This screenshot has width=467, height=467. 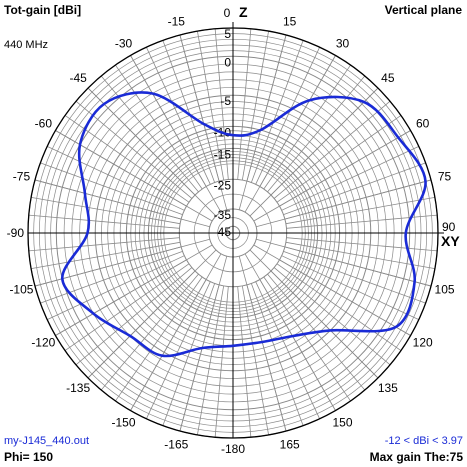 What do you see at coordinates (43, 343) in the screenshot?
I see `angle-tick-label: -120` at bounding box center [43, 343].